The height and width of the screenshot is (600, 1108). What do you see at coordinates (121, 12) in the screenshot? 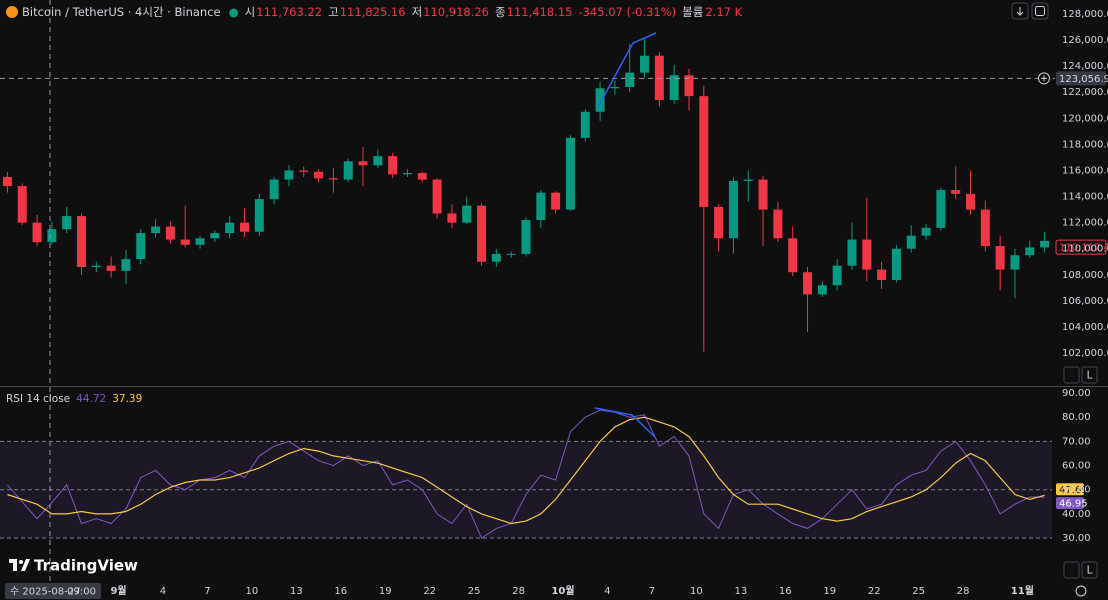
I see `chart-title: Bitcoin / TetherUS · 4시간 · Binance` at bounding box center [121, 12].